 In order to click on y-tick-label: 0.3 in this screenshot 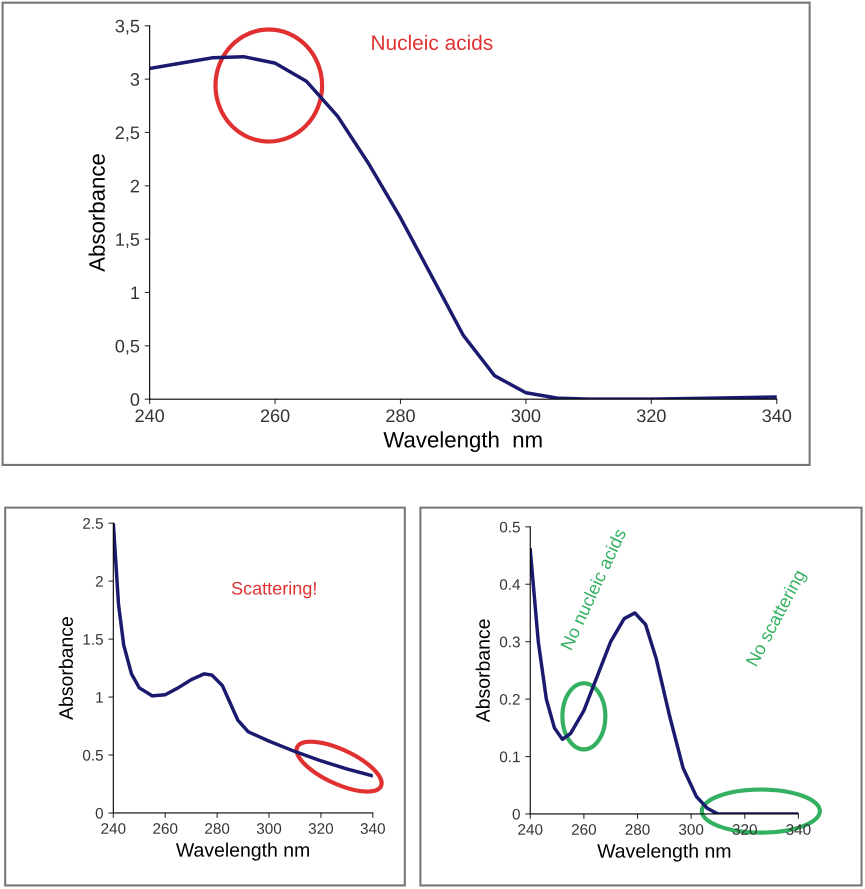, I will do `click(510, 642)`.